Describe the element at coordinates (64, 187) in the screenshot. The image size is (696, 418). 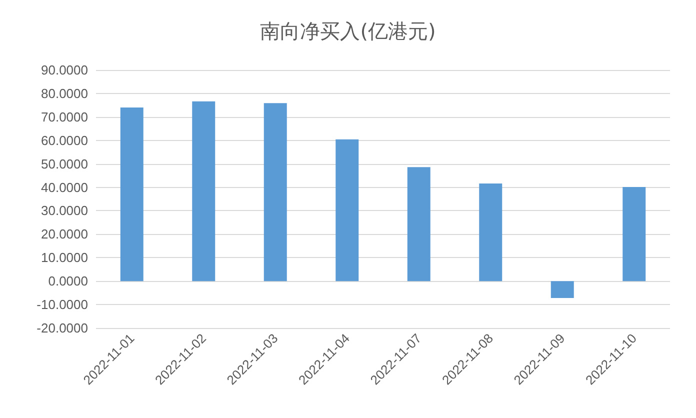
I see `y-tick-label: 40.0000` at that location.